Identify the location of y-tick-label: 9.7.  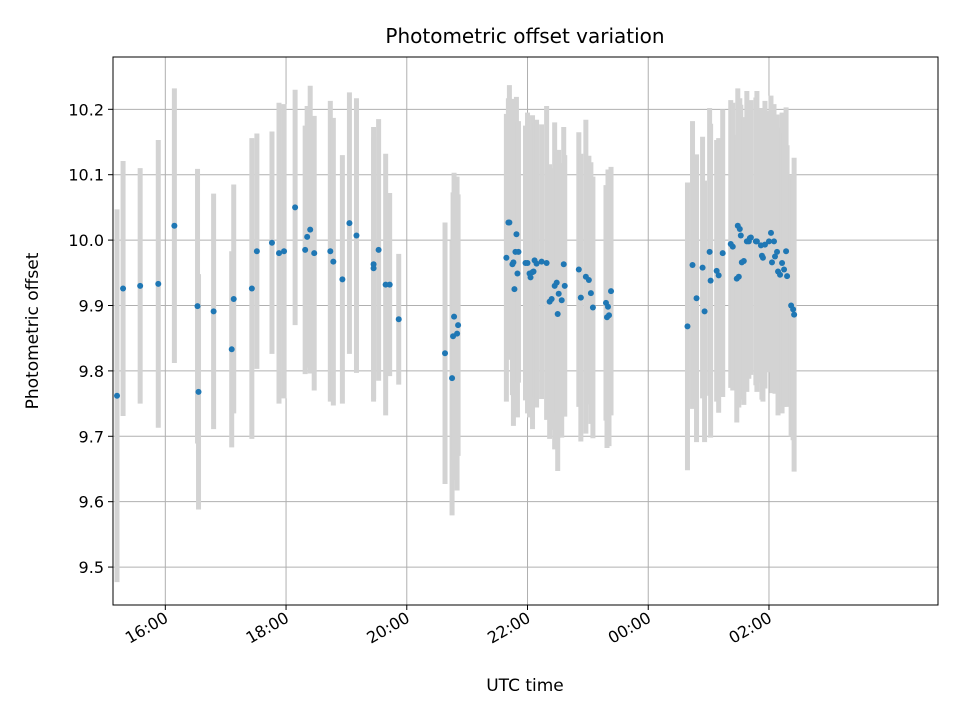
(91, 436).